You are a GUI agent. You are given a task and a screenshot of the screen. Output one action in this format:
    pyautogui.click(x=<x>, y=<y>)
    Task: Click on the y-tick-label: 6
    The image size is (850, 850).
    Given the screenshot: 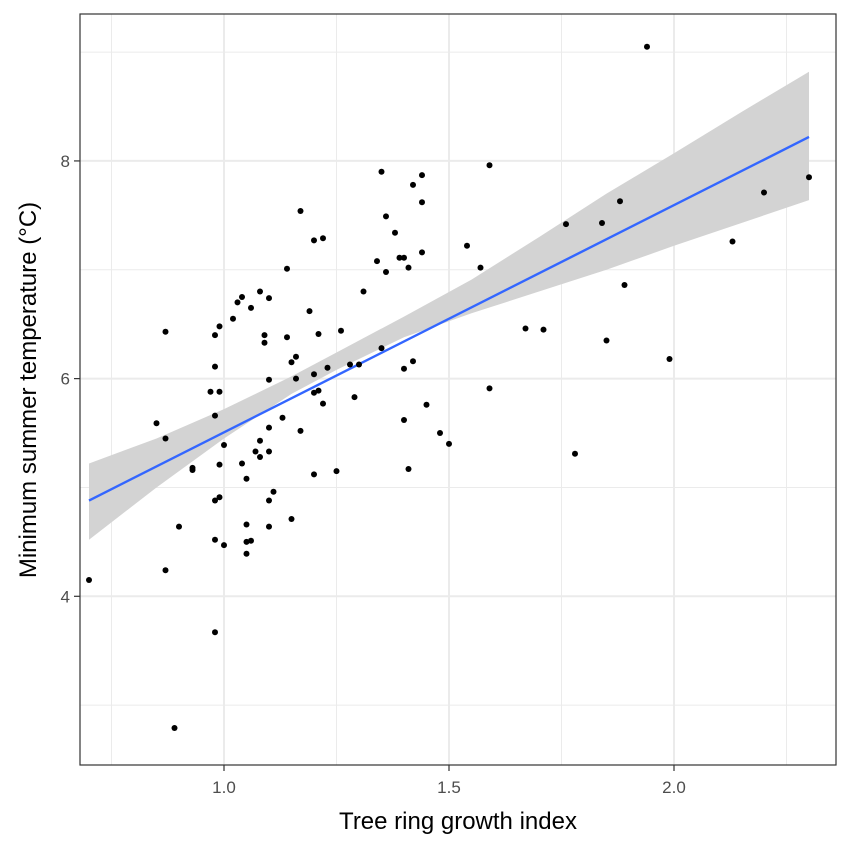 What is the action you would take?
    pyautogui.click(x=65, y=379)
    